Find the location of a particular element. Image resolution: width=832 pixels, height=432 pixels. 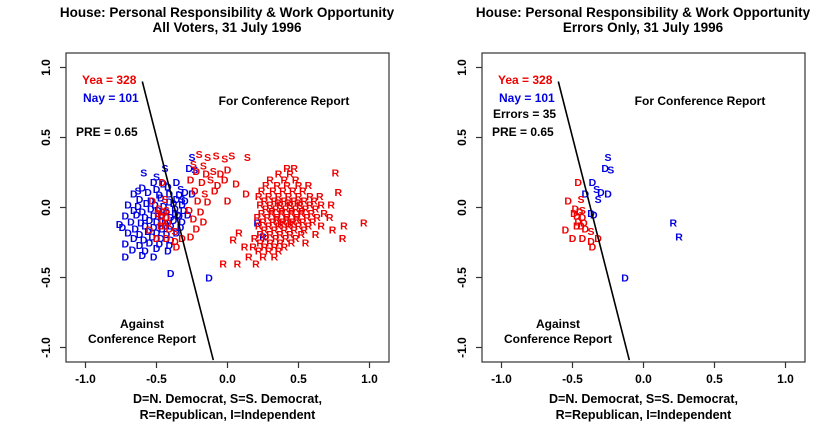

svg-text: 0.5 is located at coordinates (46, 137).